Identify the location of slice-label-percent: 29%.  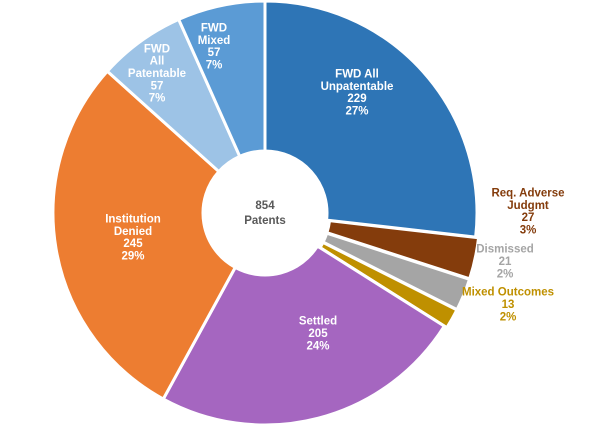
(132, 256).